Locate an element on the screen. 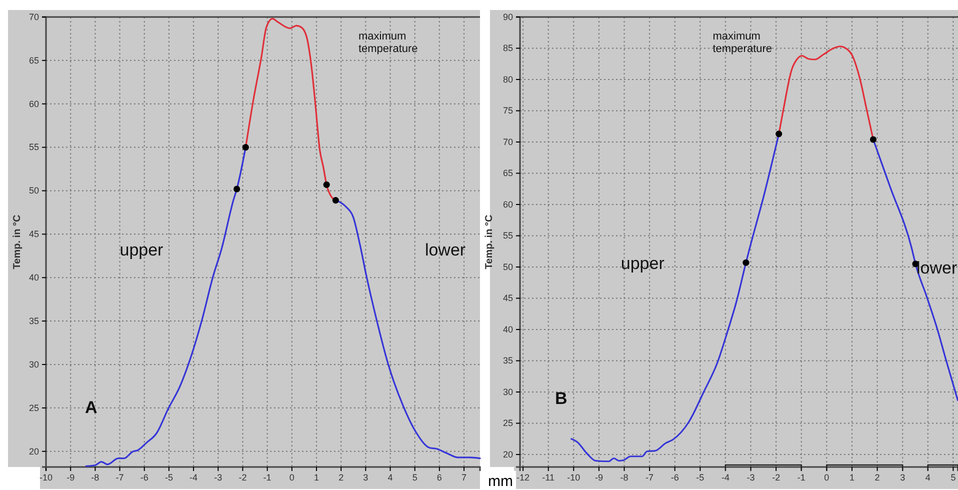  annotation: B is located at coordinates (561, 398).